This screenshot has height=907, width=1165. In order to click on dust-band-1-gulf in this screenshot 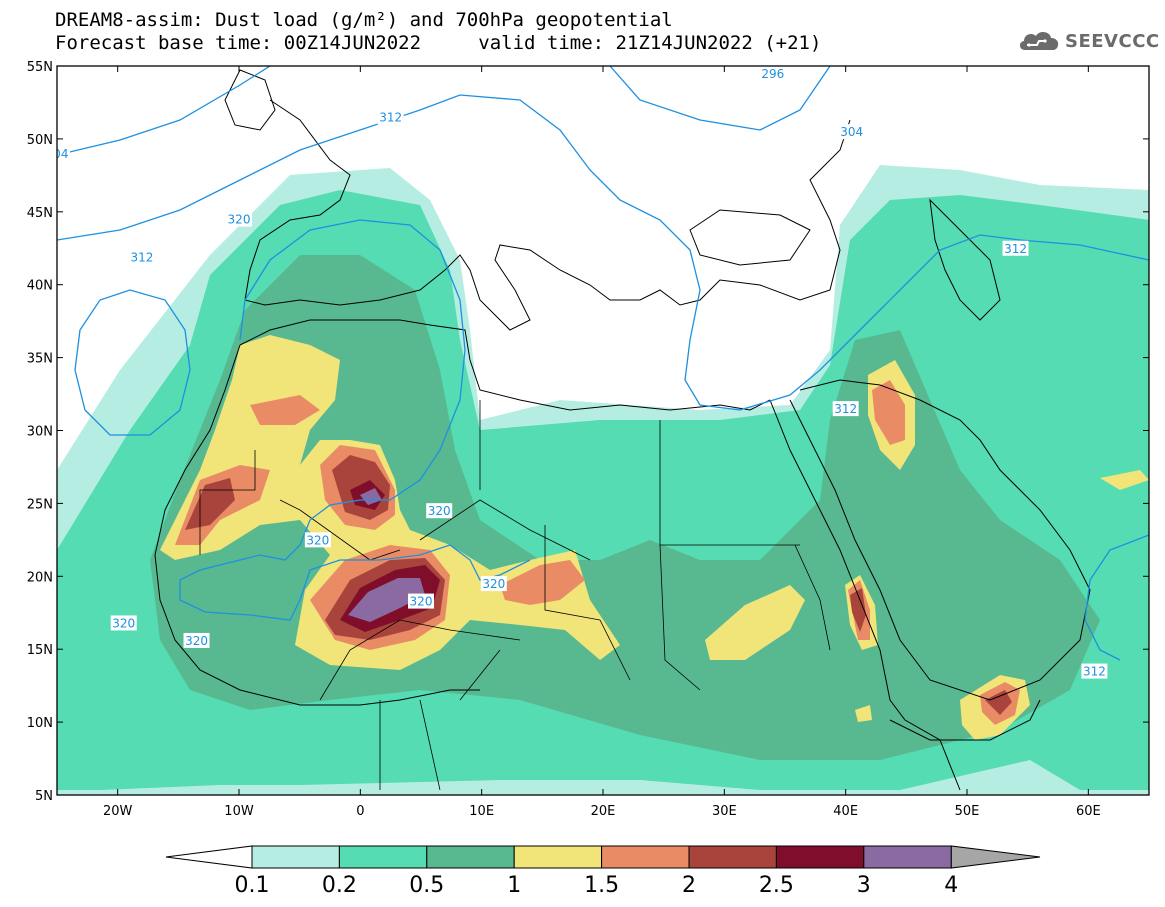, I will do `click(1124, 480)`.